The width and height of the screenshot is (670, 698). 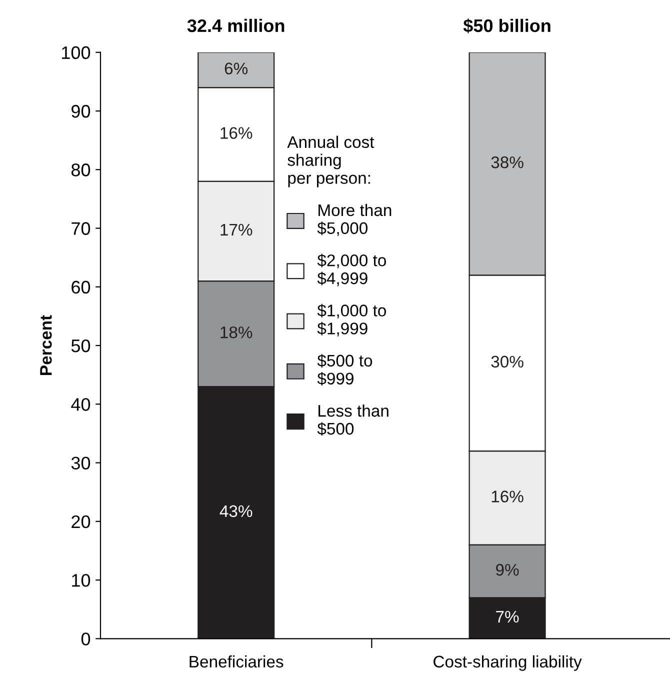 I want to click on annotation: $50 billion, so click(x=506, y=26).